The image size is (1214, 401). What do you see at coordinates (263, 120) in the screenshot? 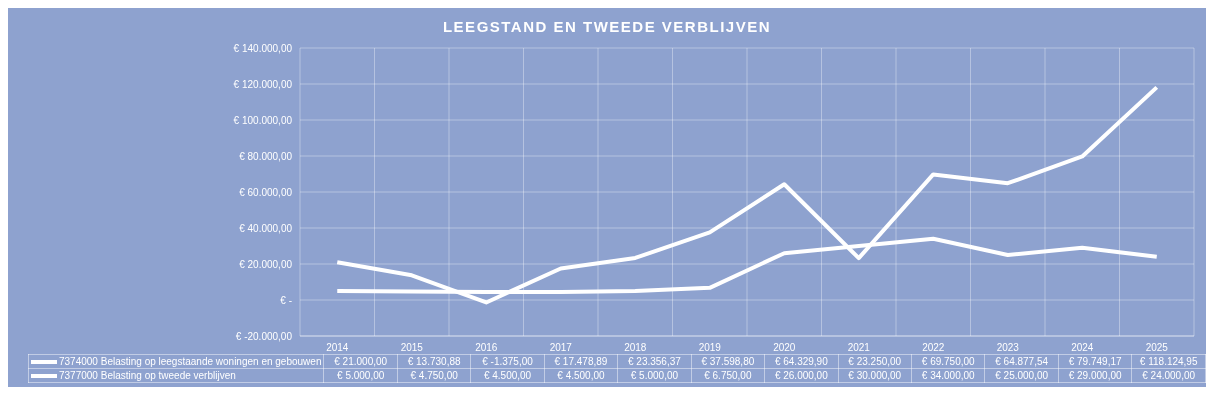
I see `y-tick-label: € 100.000,00` at bounding box center [263, 120].